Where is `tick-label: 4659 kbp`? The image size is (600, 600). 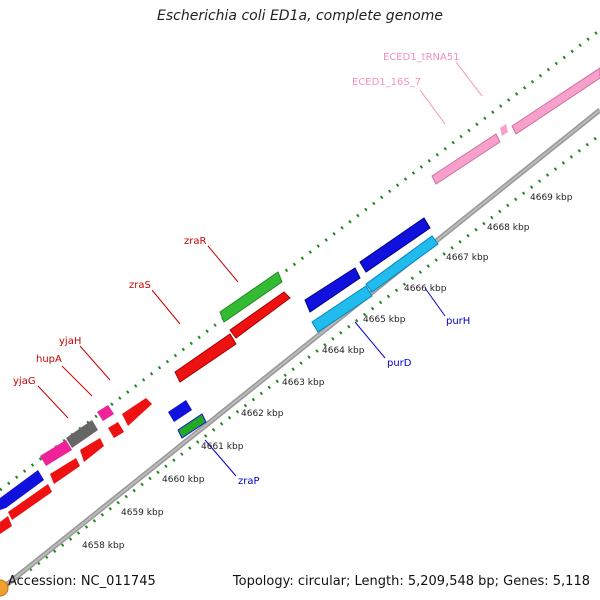 tick-label: 4659 kbp is located at coordinates (142, 513).